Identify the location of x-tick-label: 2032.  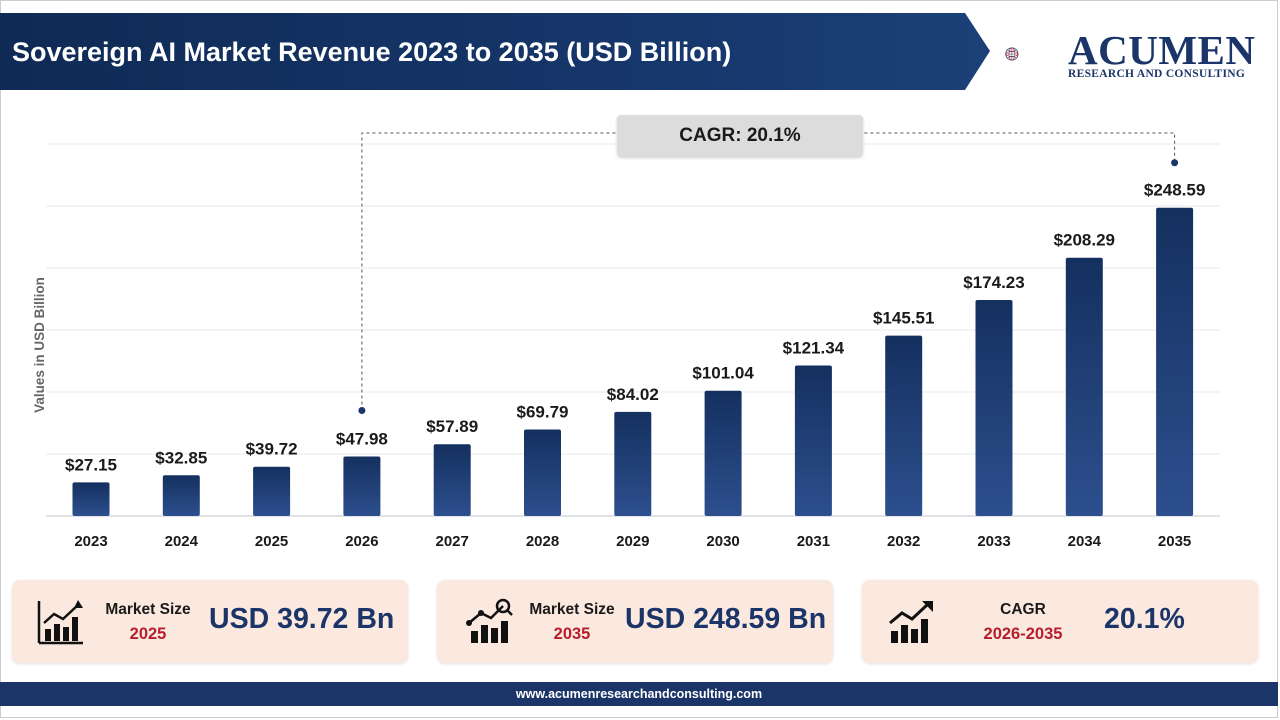
(903, 541).